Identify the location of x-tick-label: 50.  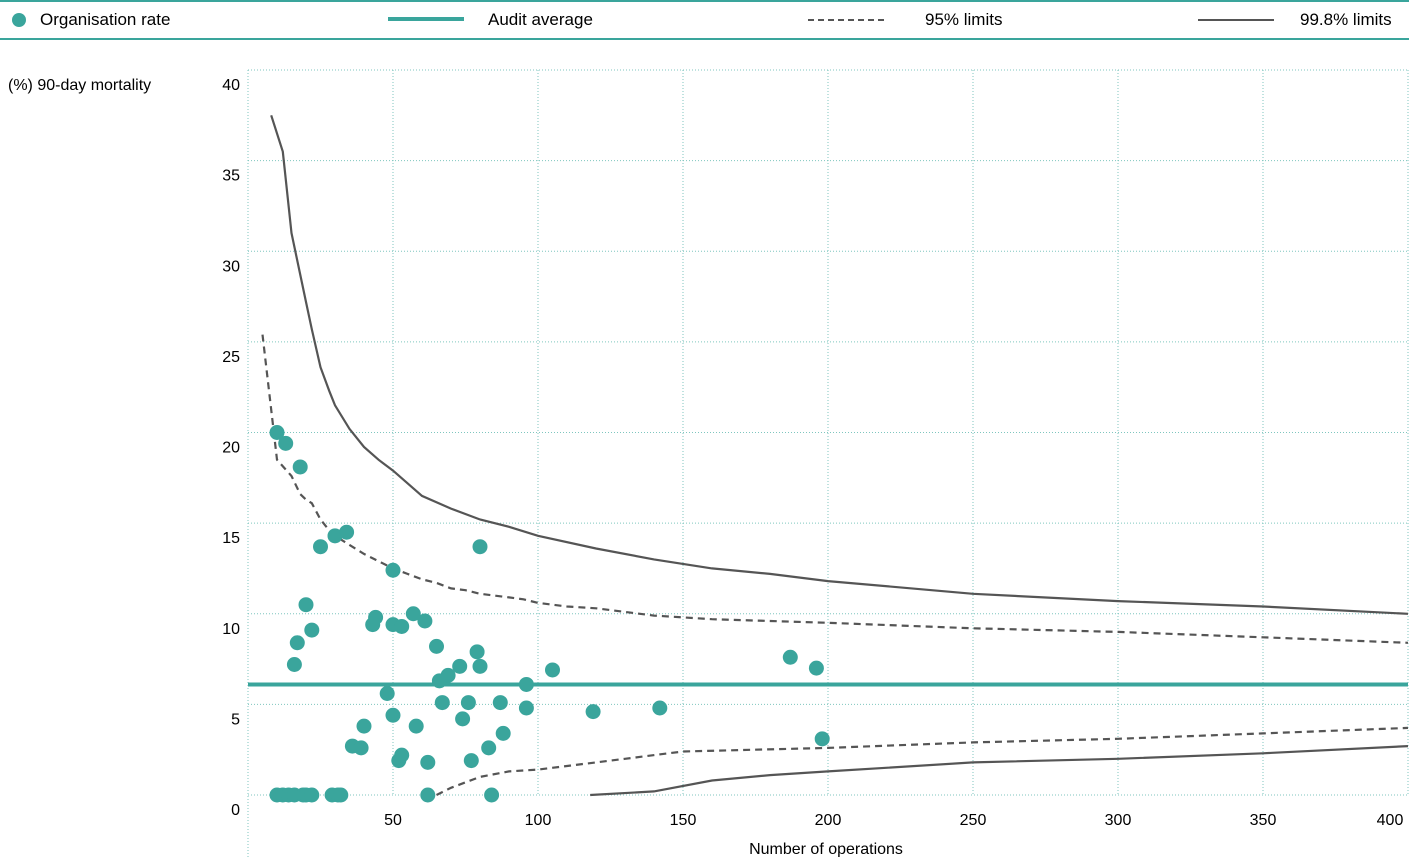
(393, 820).